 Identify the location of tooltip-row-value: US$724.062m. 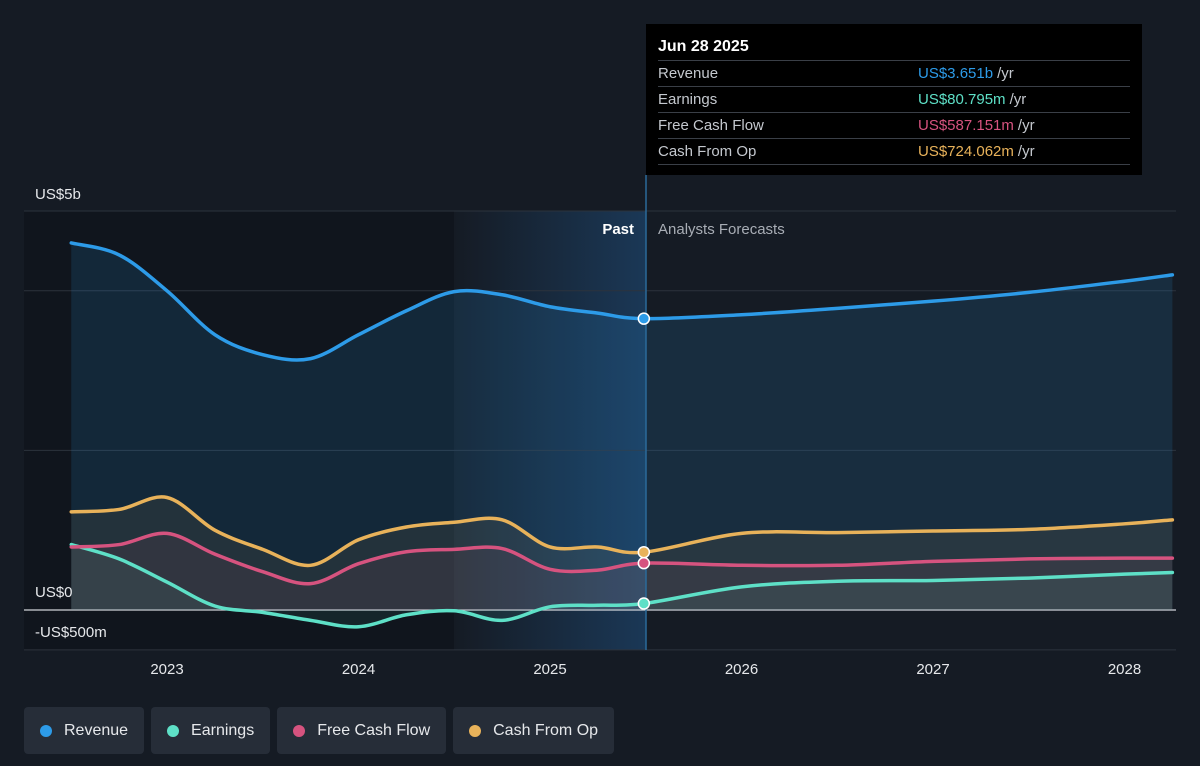
(966, 151).